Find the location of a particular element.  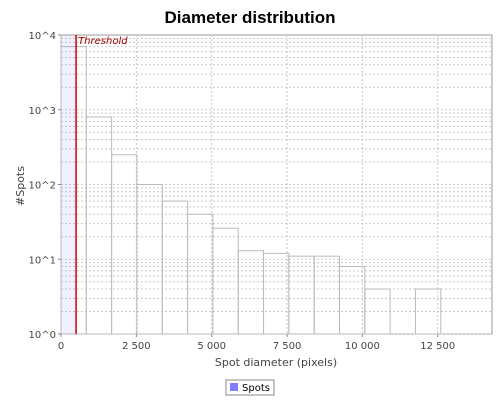

x-tick-label: 5 000 is located at coordinates (211, 346).